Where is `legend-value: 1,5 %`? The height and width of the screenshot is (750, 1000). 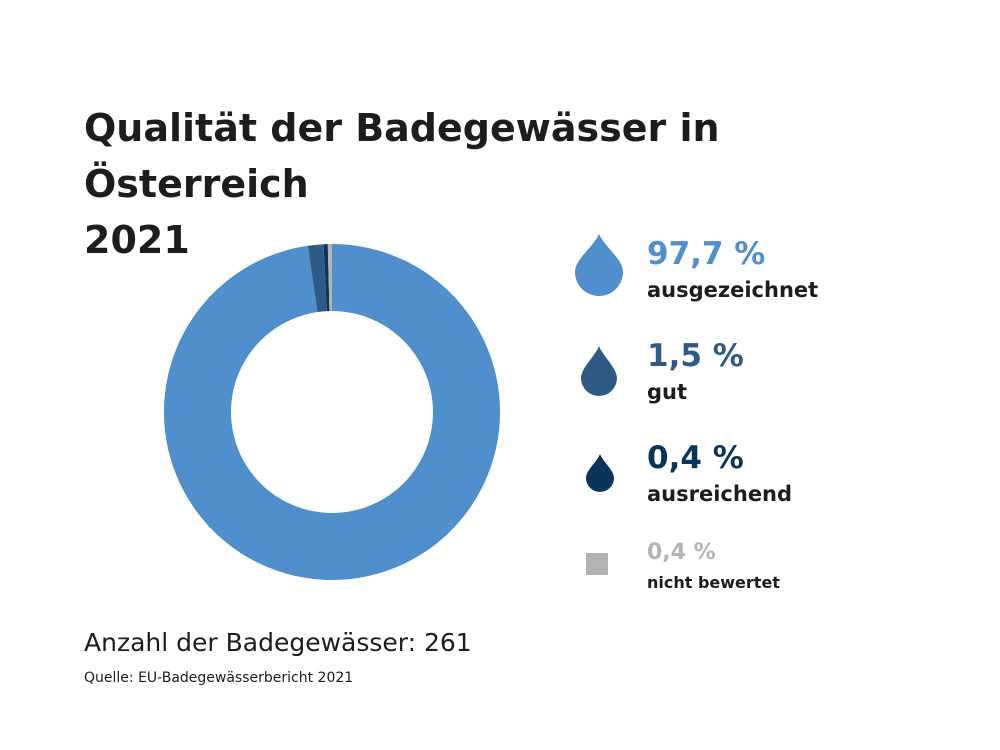 legend-value: 1,5 % is located at coordinates (695, 356).